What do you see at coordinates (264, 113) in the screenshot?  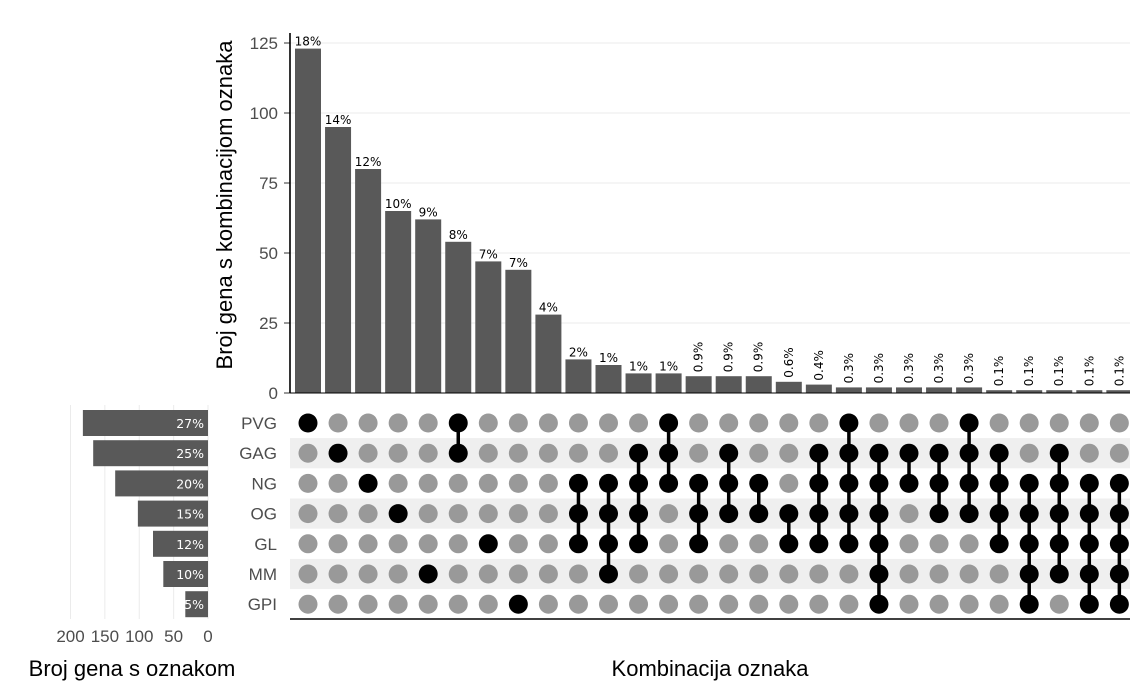 I see `intersection-y-tick-label: 100` at bounding box center [264, 113].